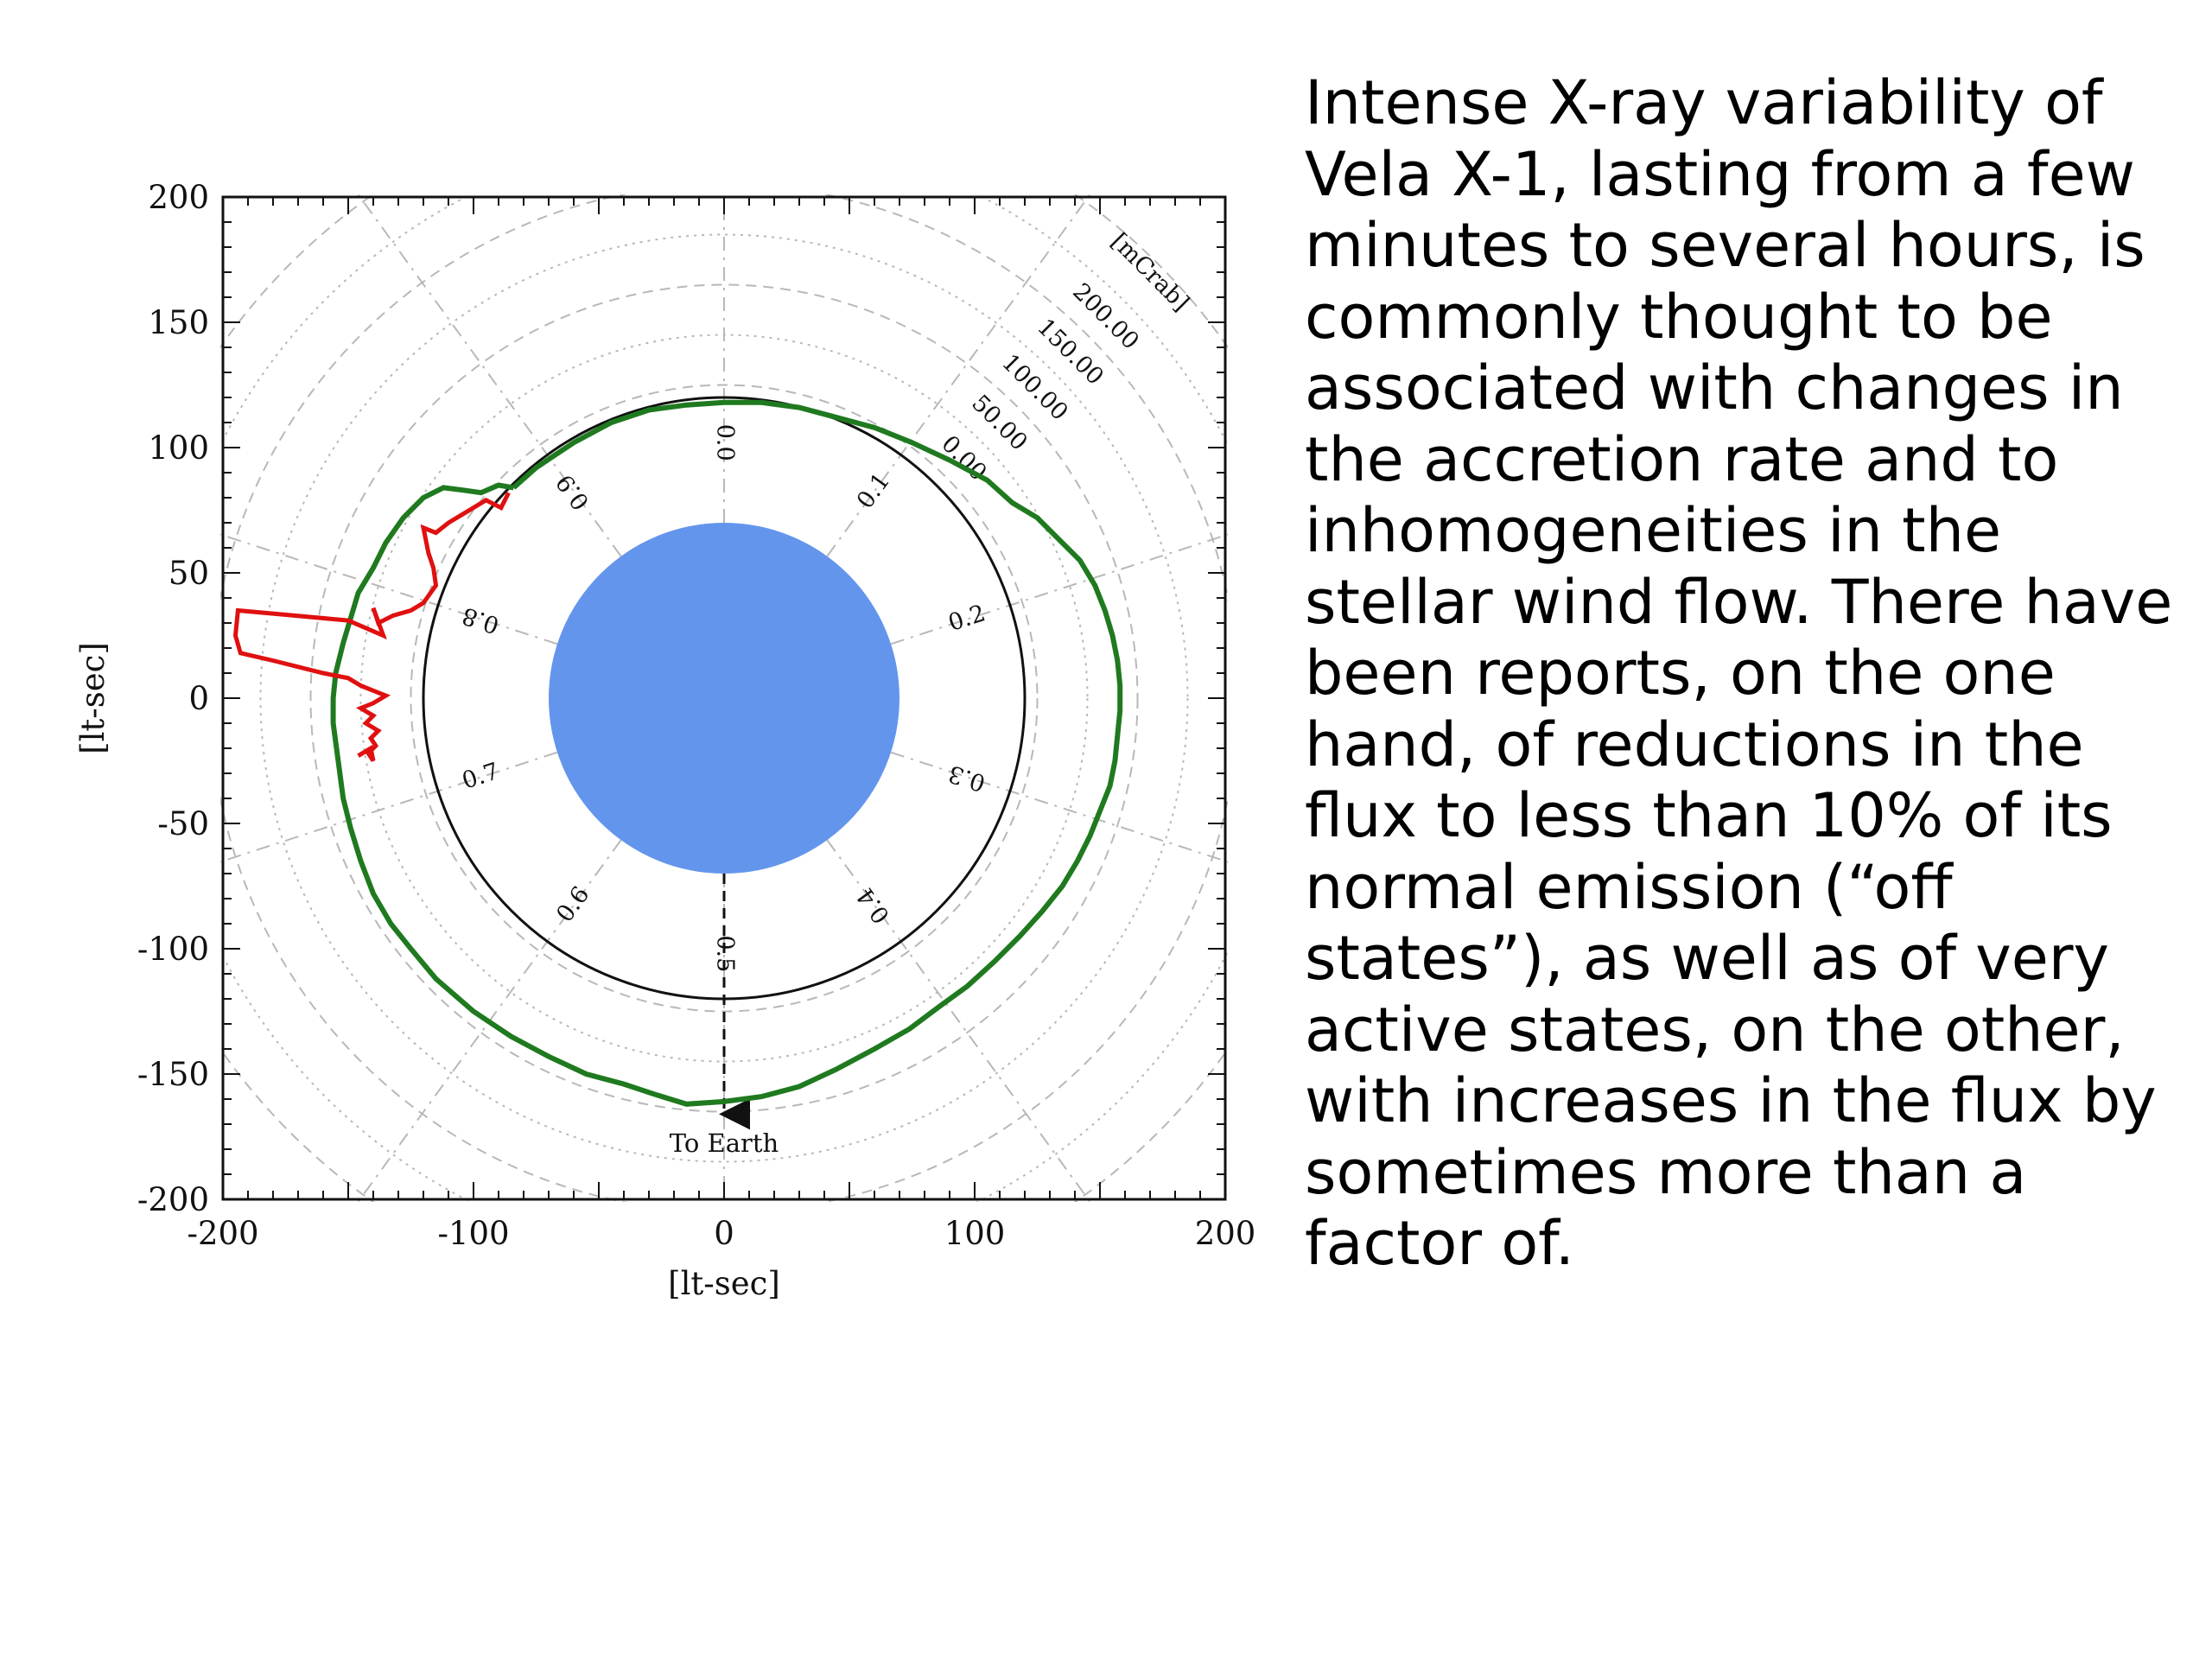 The width and height of the screenshot is (2212, 1659). Describe the element at coordinates (724, 1143) in the screenshot. I see `to-earth-label: To Earth` at that location.